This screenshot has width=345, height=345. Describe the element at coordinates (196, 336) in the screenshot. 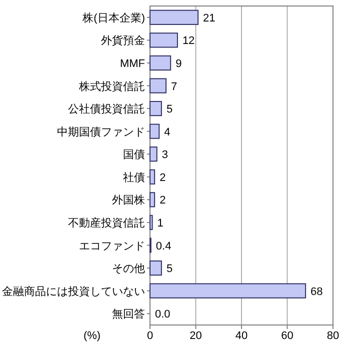

I see `x-tick-label: 20` at that location.